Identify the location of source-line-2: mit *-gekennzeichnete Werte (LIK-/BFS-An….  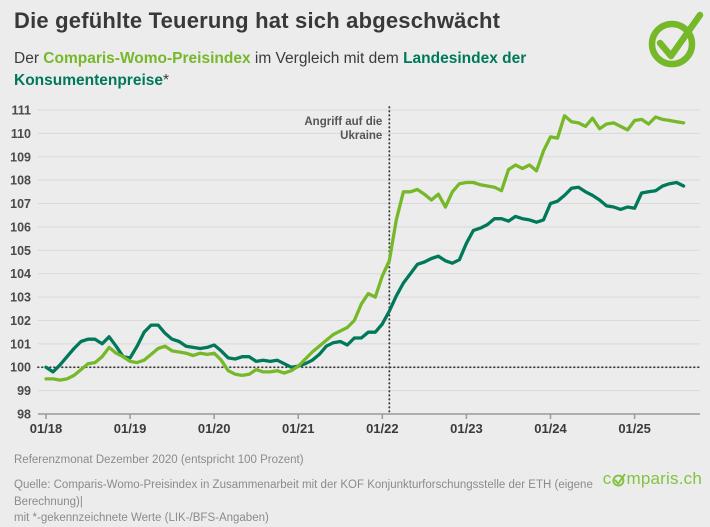
(141, 518).